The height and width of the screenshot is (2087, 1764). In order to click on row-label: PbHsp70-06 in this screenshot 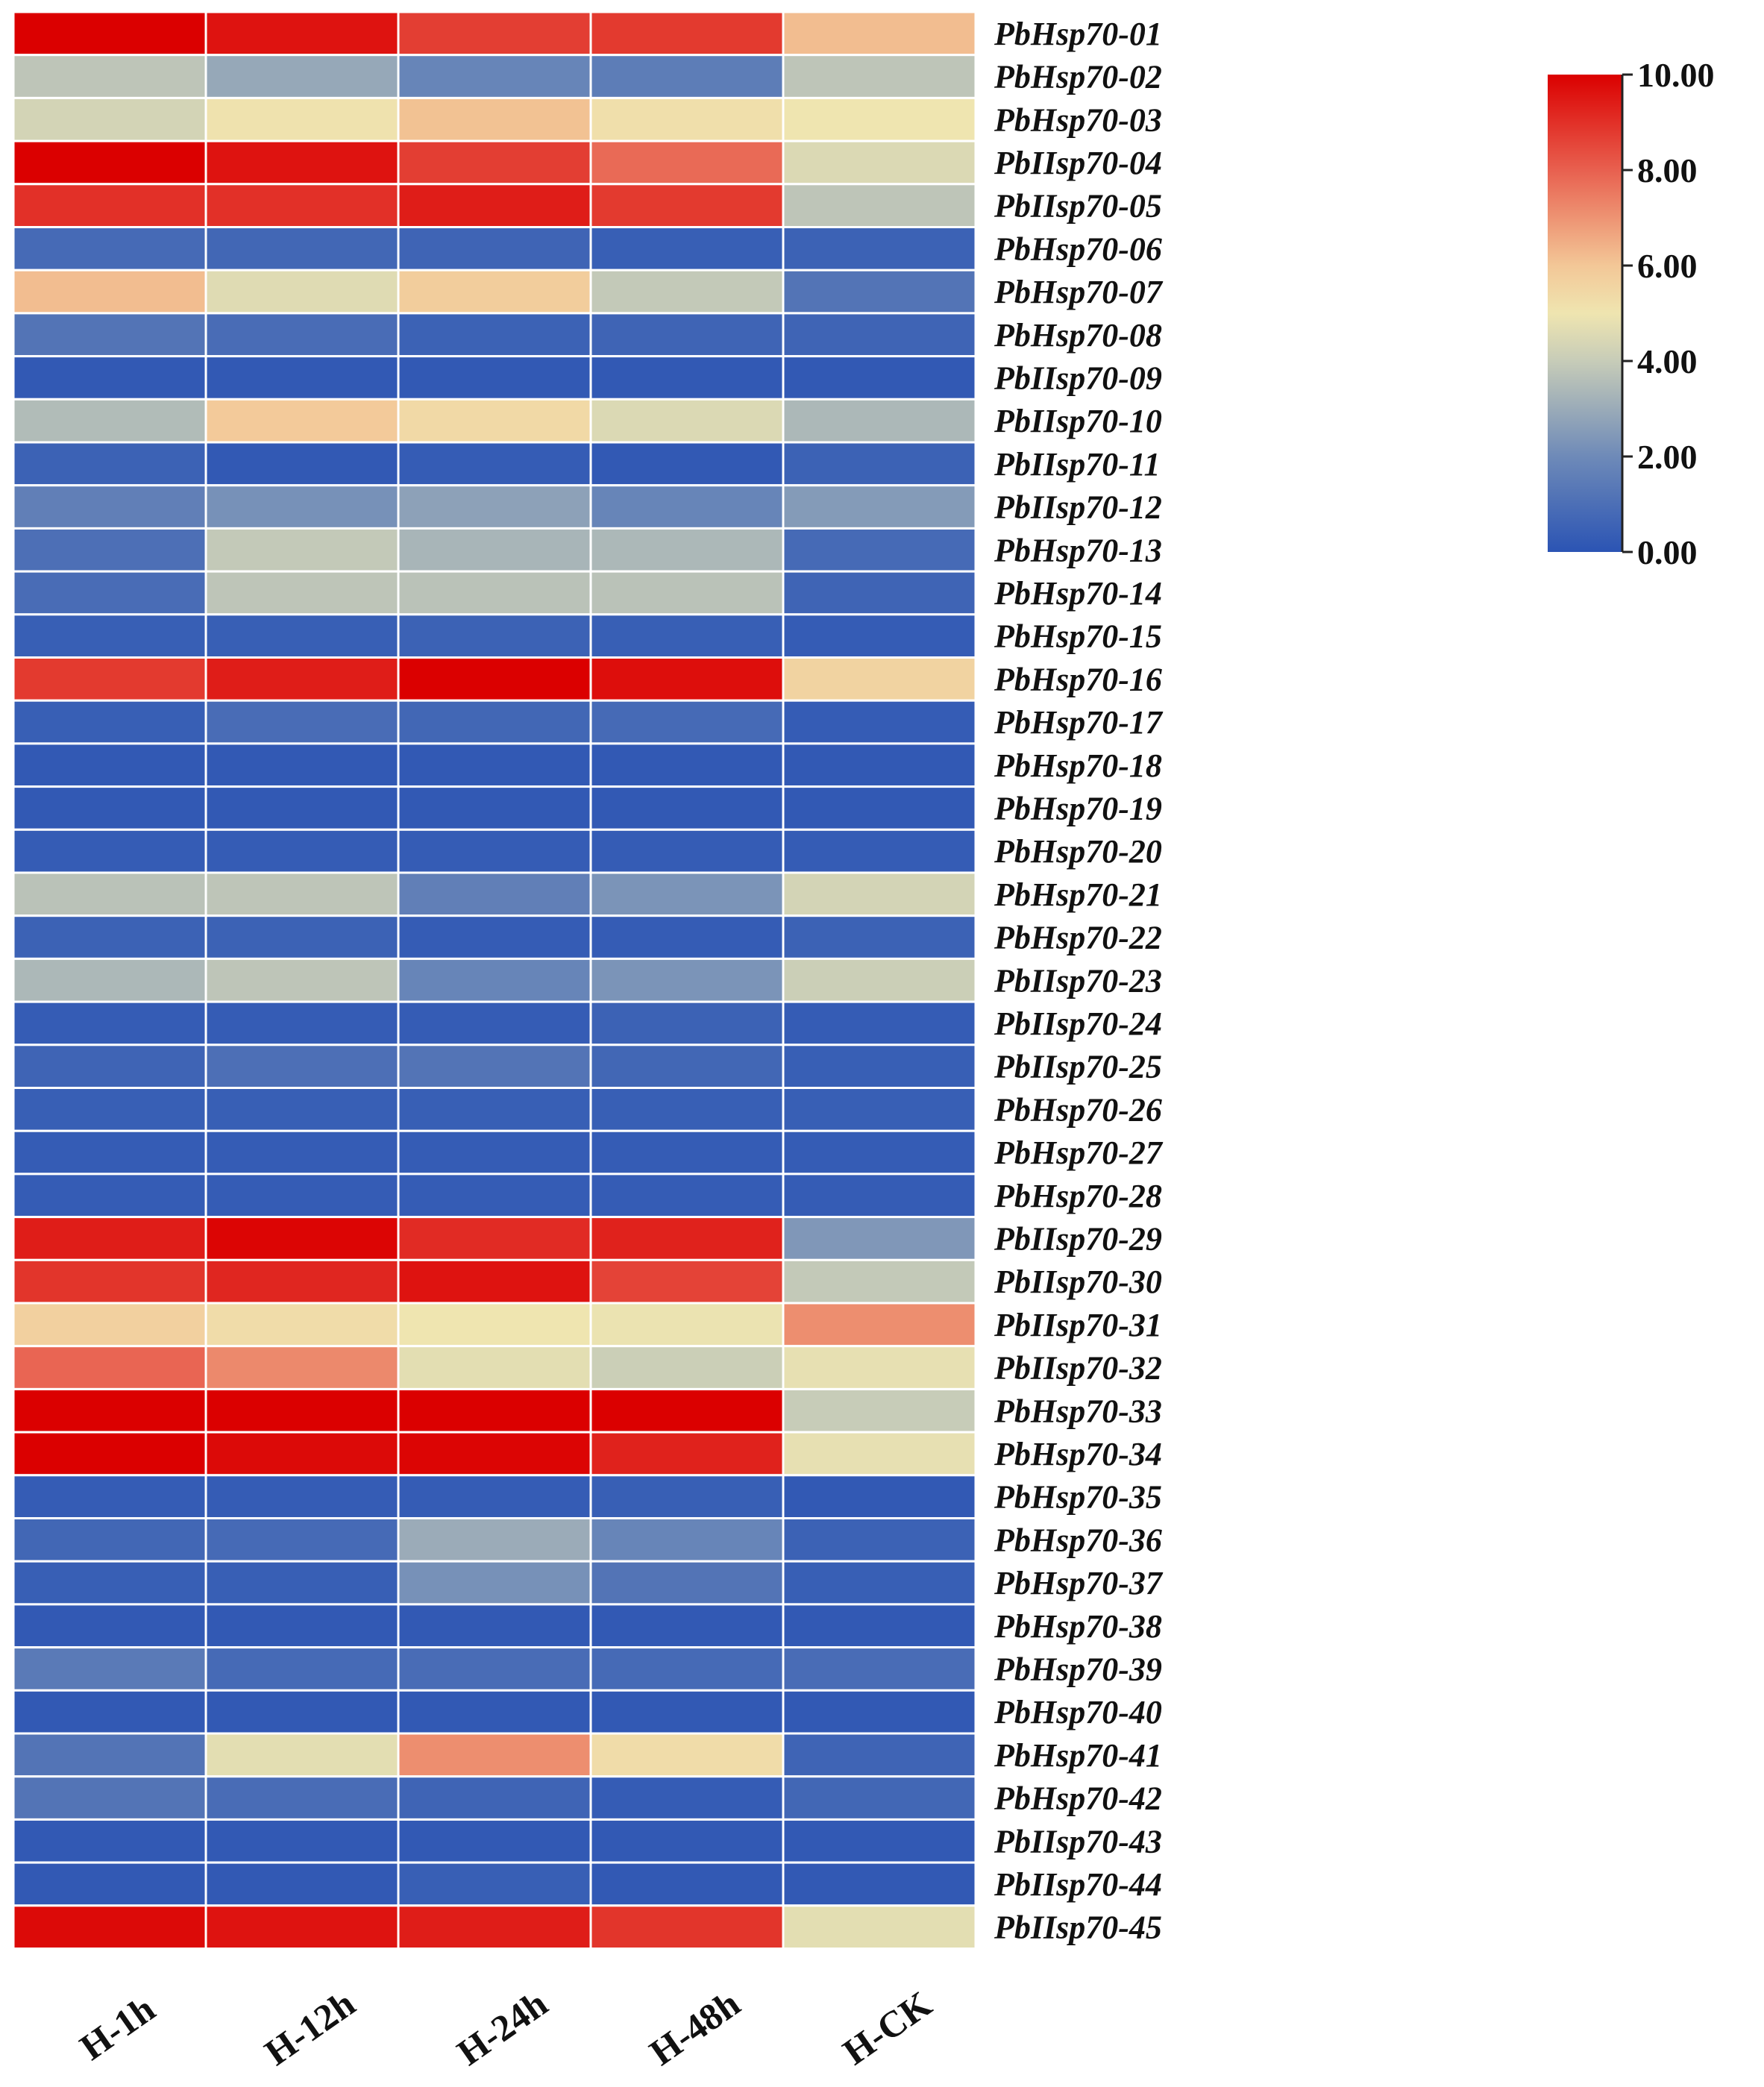, I will do `click(1078, 248)`.